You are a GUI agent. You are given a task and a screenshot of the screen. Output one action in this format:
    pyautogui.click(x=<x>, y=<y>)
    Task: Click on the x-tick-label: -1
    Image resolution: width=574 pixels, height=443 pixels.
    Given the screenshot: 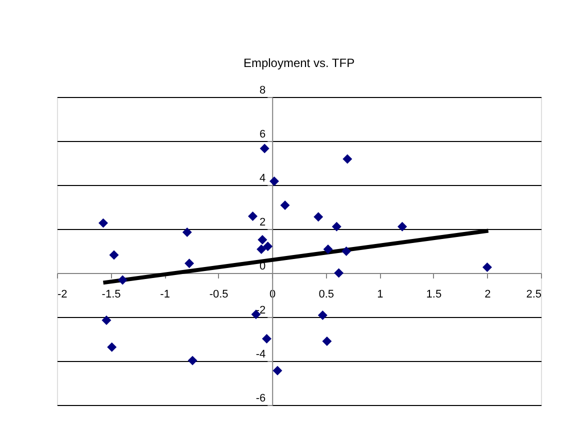 What is the action you would take?
    pyautogui.click(x=165, y=294)
    